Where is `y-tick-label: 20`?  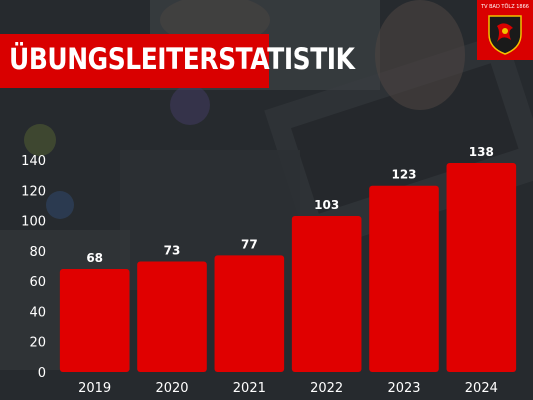
y-tick-label: 20 is located at coordinates (37, 343).